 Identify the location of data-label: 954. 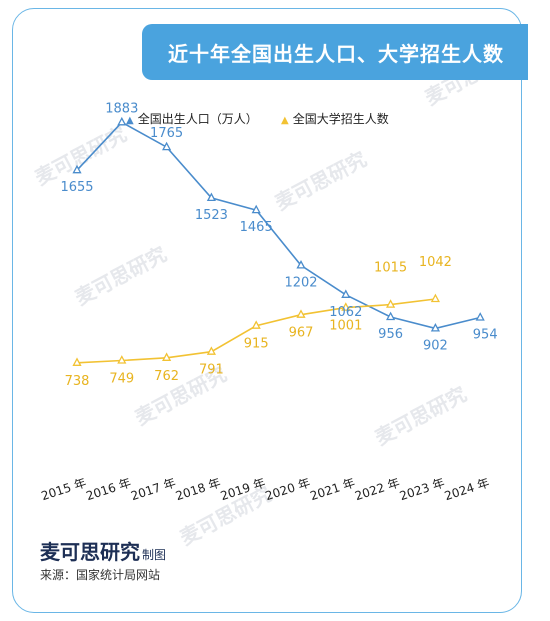
(485, 335).